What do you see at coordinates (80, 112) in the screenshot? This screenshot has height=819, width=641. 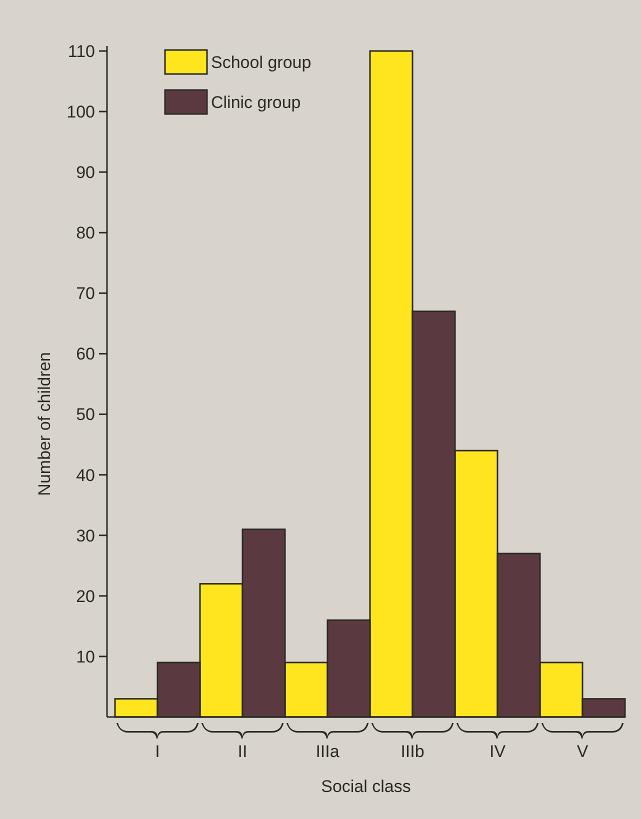 I see `y-tick-label: 100` at bounding box center [80, 112].